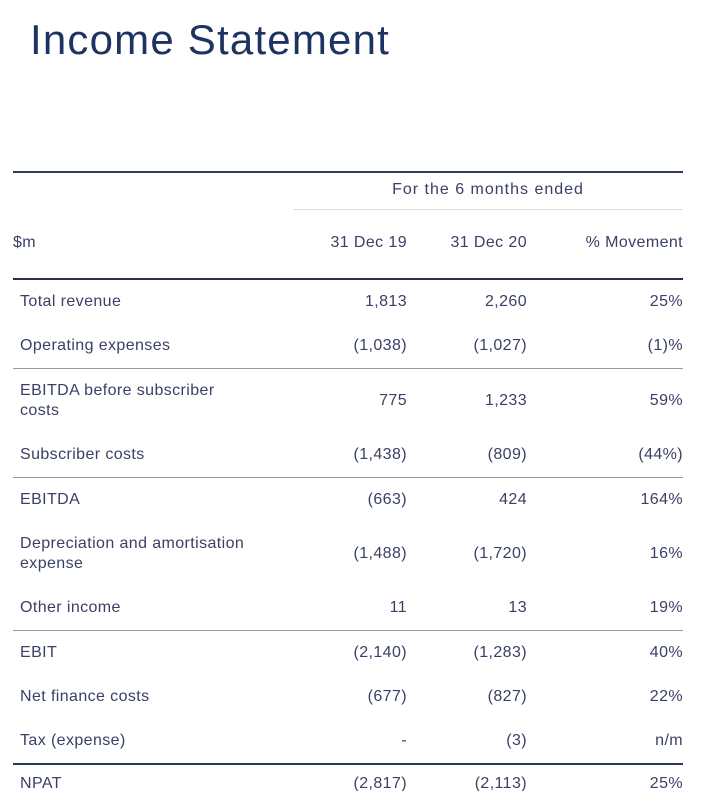  I want to click on value-dec20: (1,283), so click(500, 652).